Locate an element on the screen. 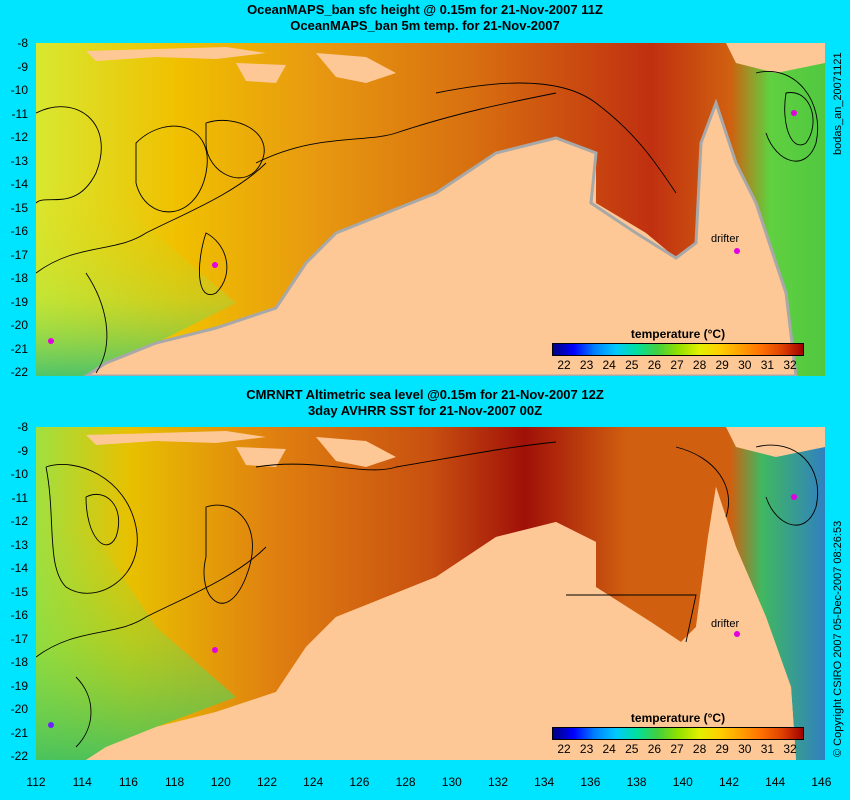  x-tick-label: 118 is located at coordinates (175, 782).